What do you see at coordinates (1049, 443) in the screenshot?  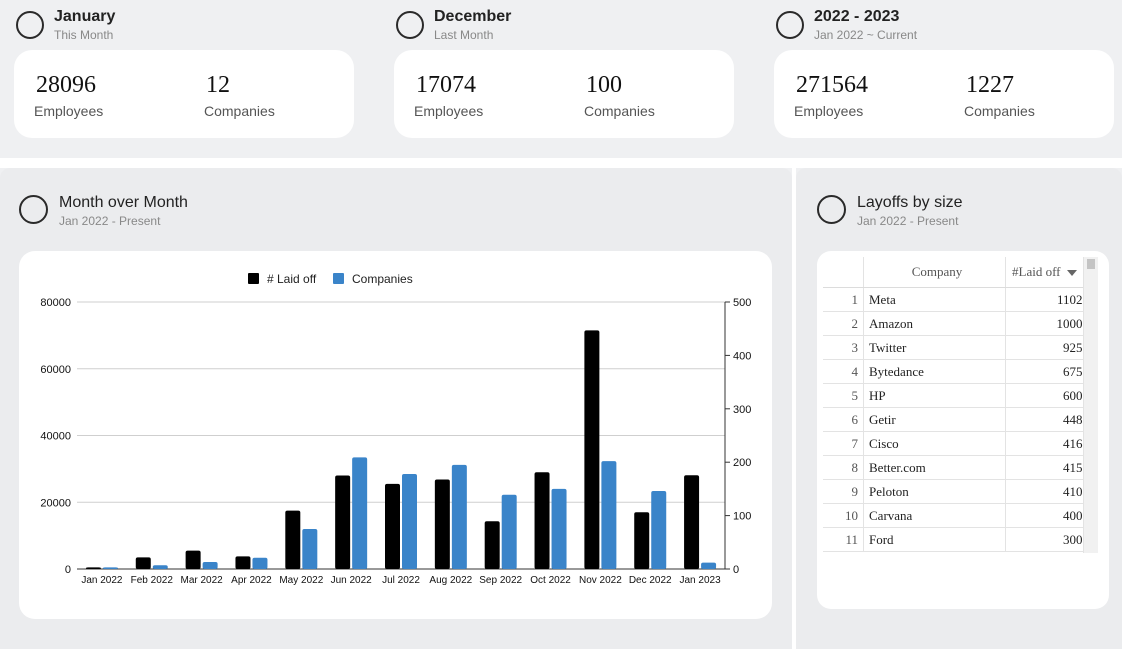 I see `laid-off-count: 4165` at bounding box center [1049, 443].